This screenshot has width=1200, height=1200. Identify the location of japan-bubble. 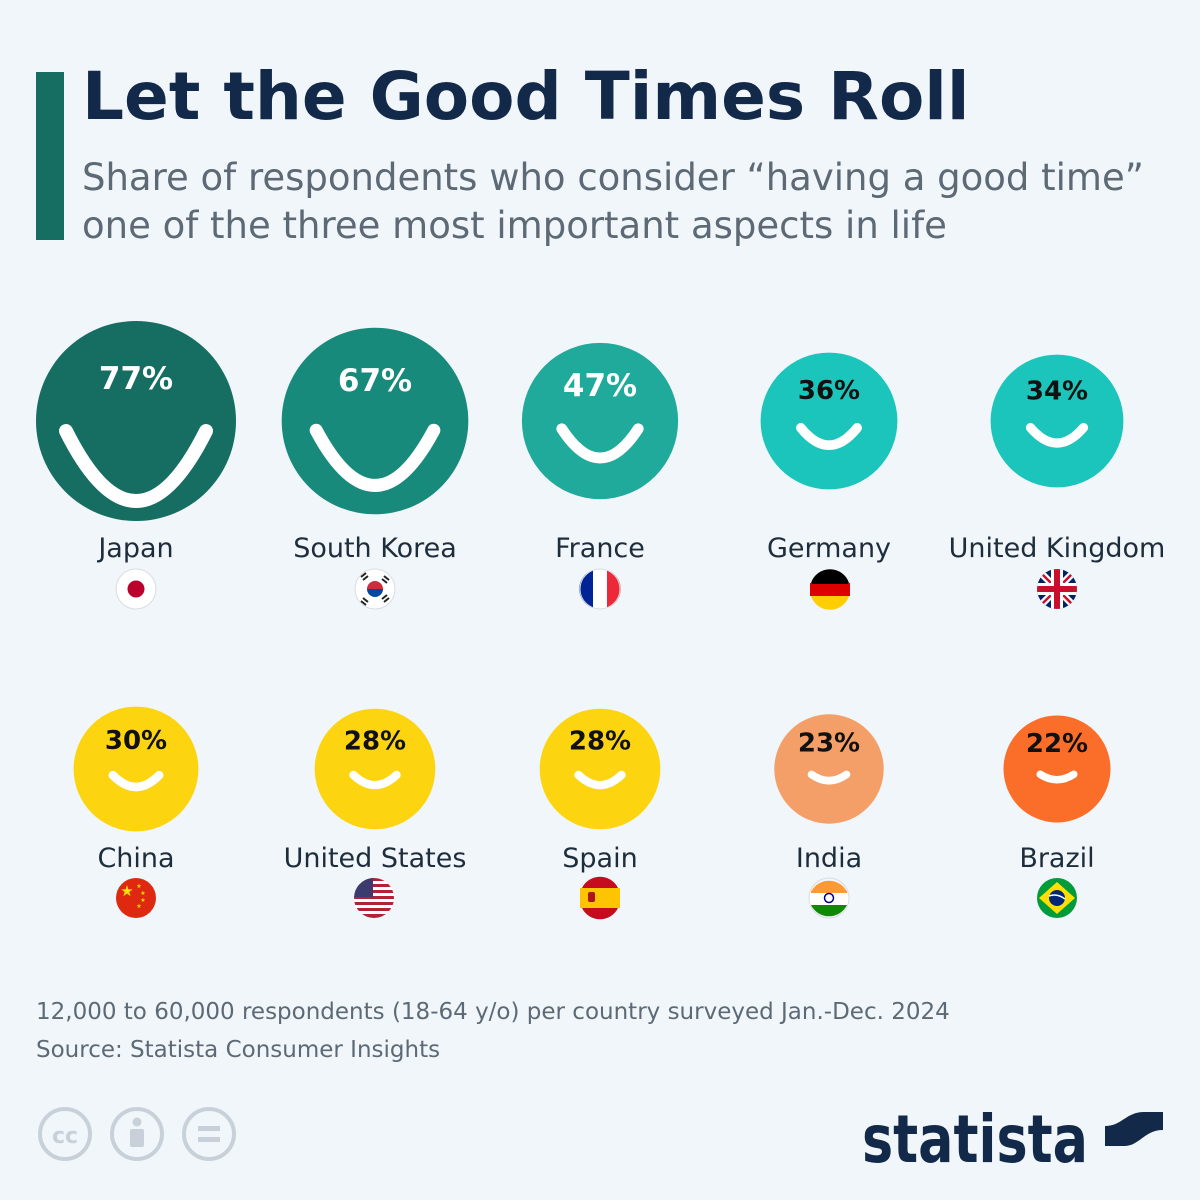
(136, 421).